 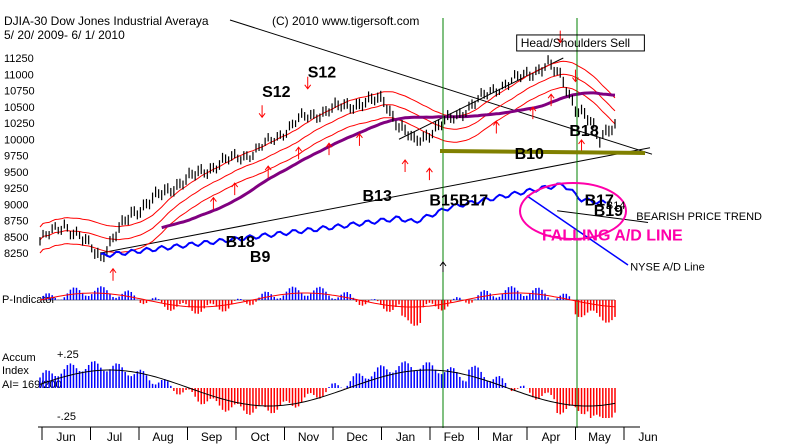 What do you see at coordinates (443, 266) in the screenshot?
I see `feb-marker-arrow` at bounding box center [443, 266].